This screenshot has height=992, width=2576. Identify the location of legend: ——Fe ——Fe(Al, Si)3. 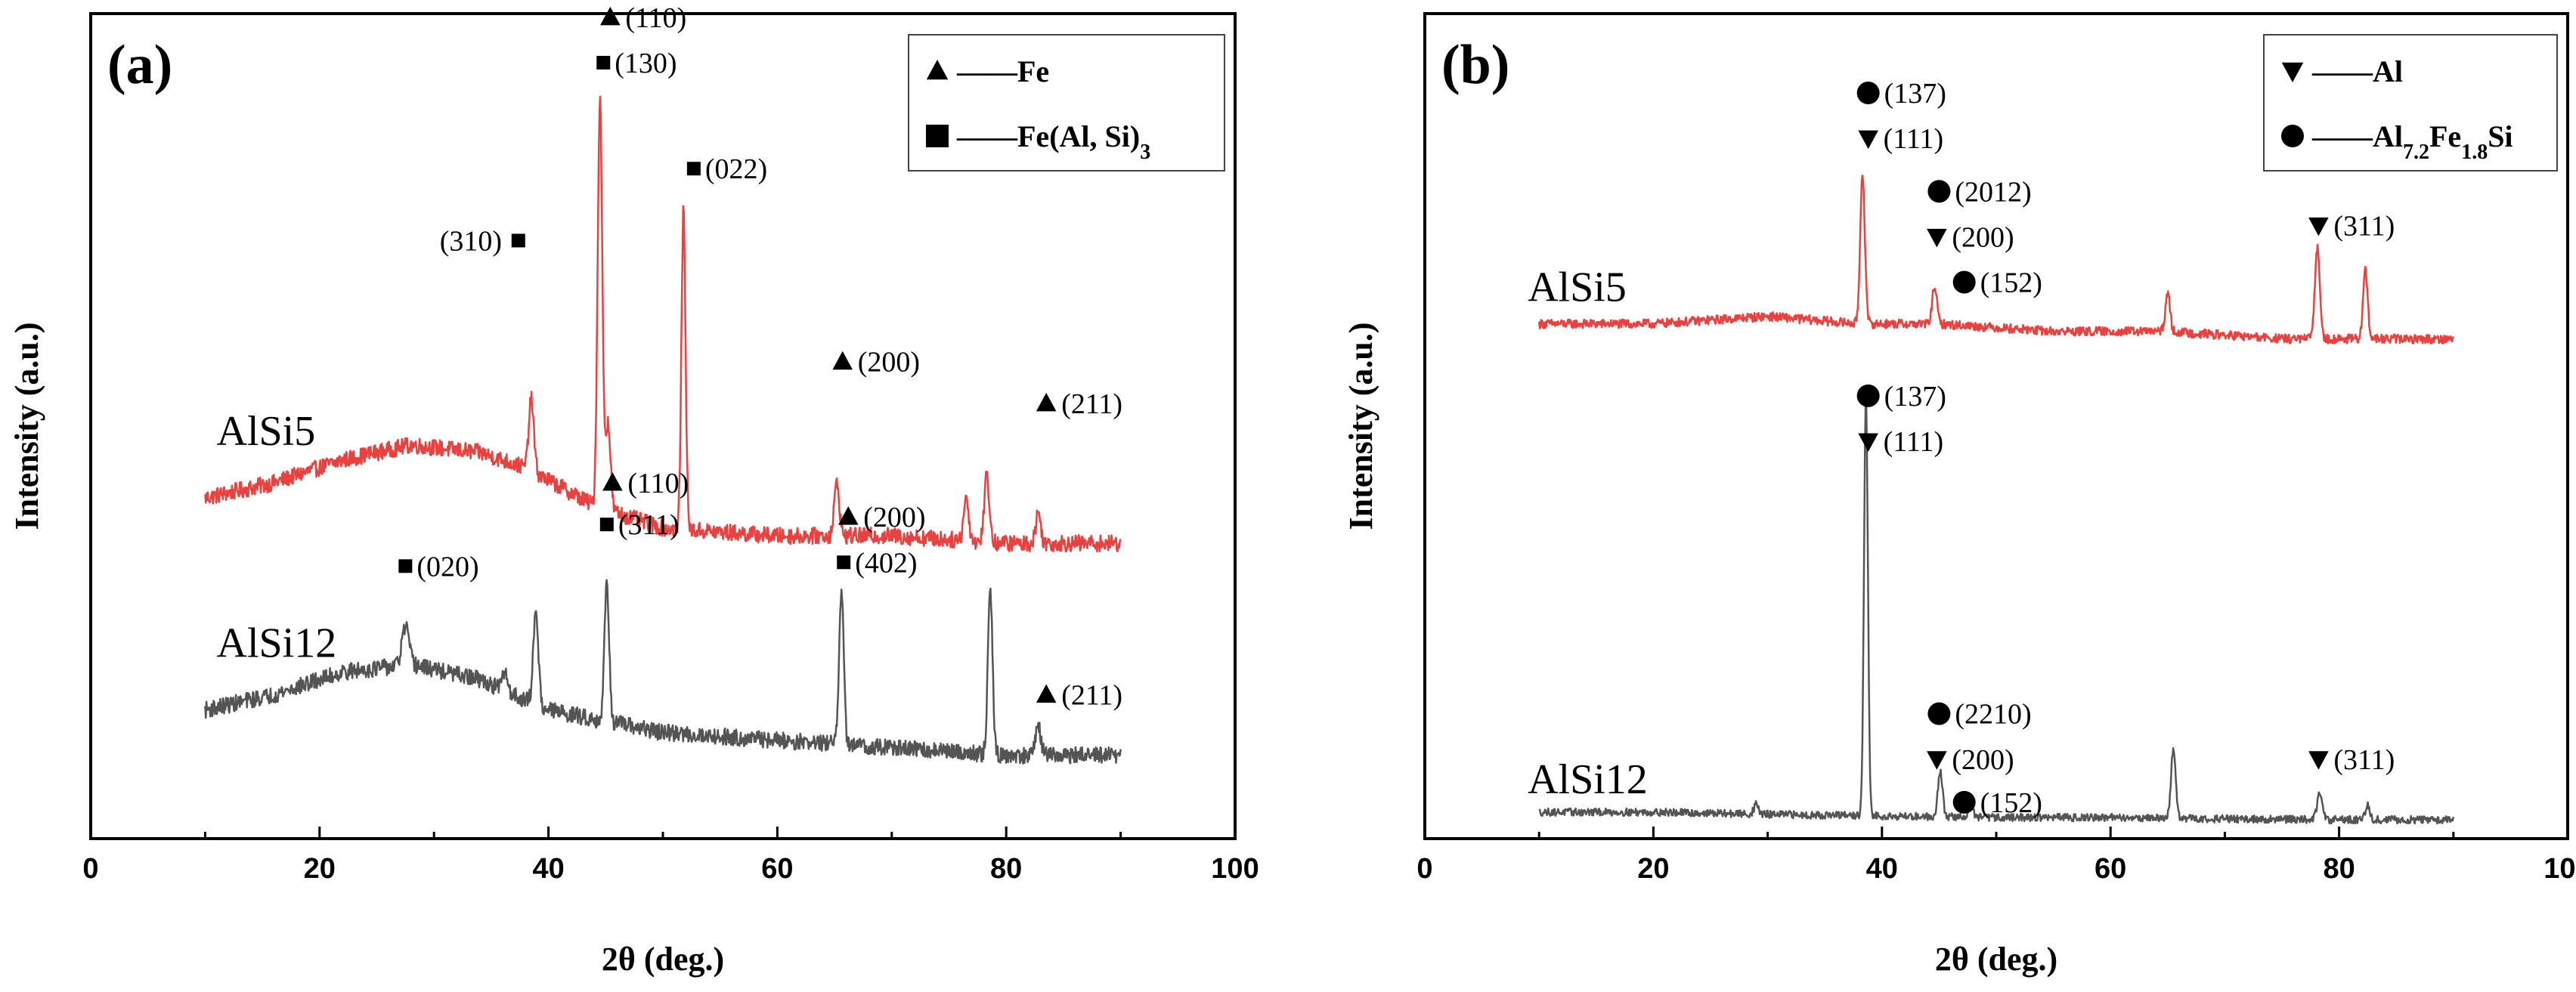
(1066, 103).